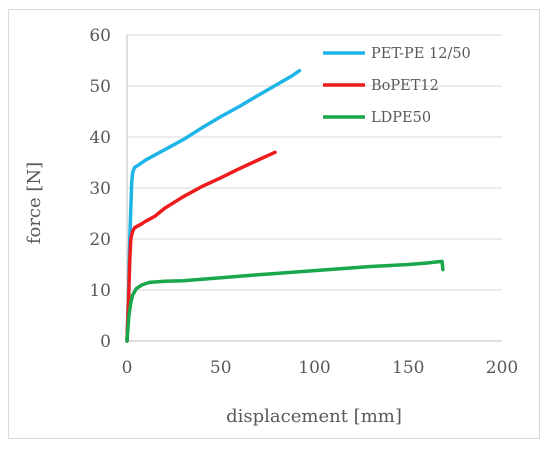  I want to click on y-tick-label: 50, so click(100, 87).